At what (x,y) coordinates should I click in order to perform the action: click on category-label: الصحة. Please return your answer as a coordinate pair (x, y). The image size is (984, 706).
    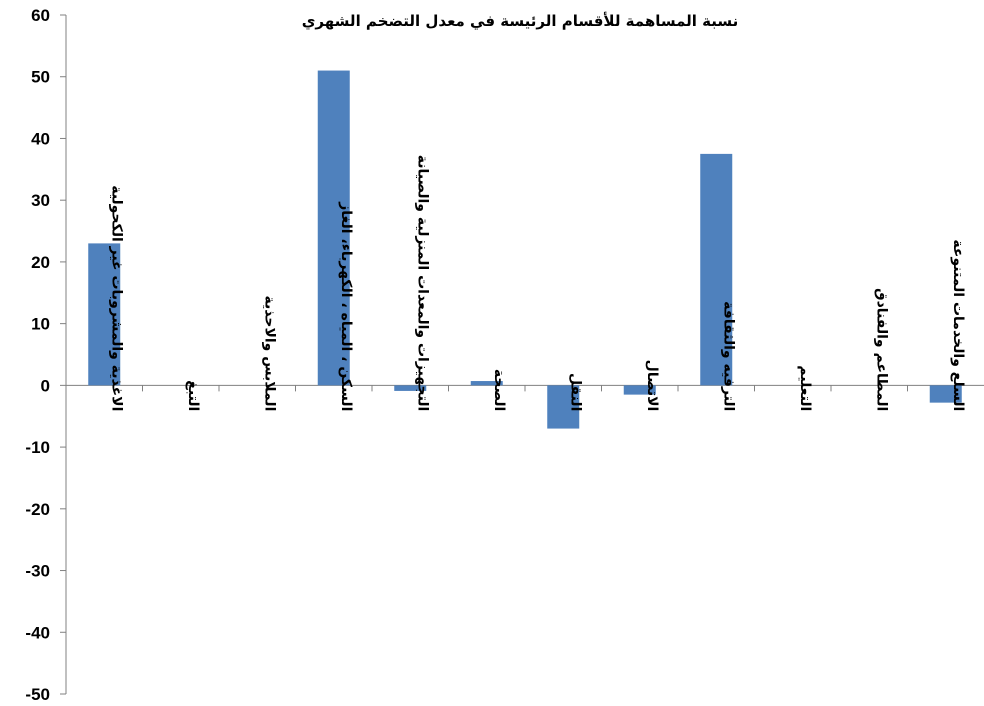
    Looking at the image, I should click on (499, 390).